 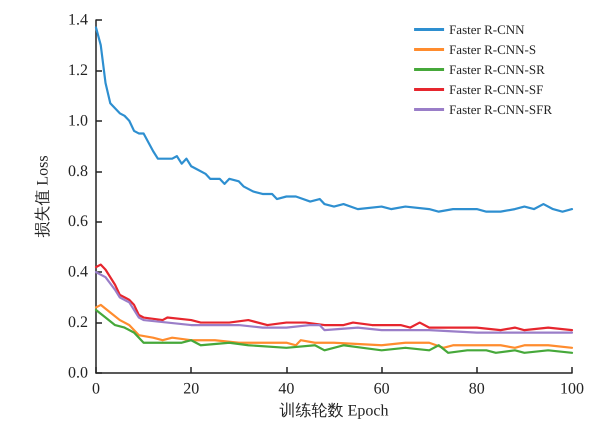 I want to click on y-tick-label: 0.6, so click(x=78, y=221).